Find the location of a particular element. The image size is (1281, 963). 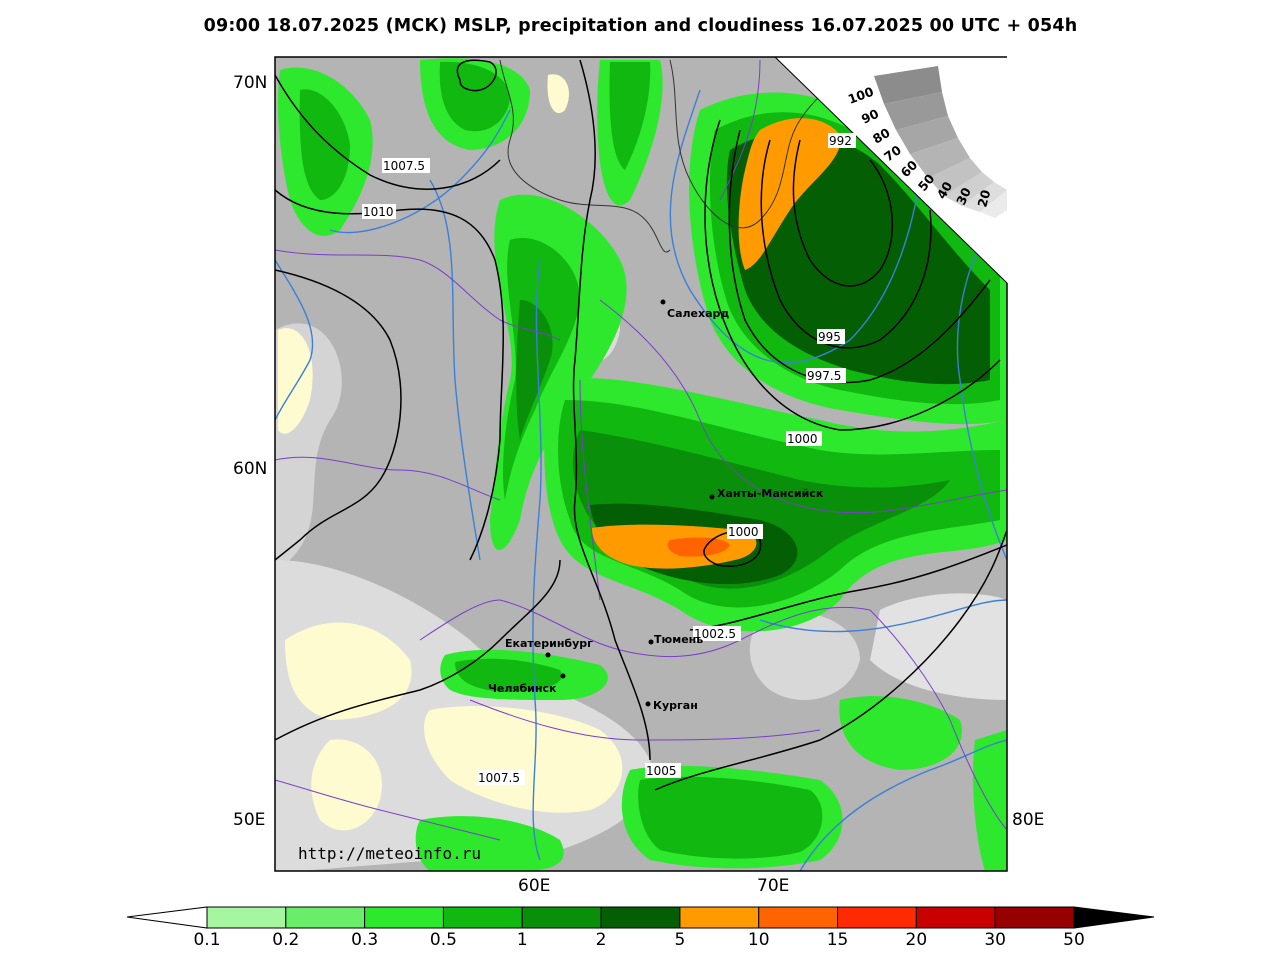

isobar-label: 1010 is located at coordinates (378, 212).